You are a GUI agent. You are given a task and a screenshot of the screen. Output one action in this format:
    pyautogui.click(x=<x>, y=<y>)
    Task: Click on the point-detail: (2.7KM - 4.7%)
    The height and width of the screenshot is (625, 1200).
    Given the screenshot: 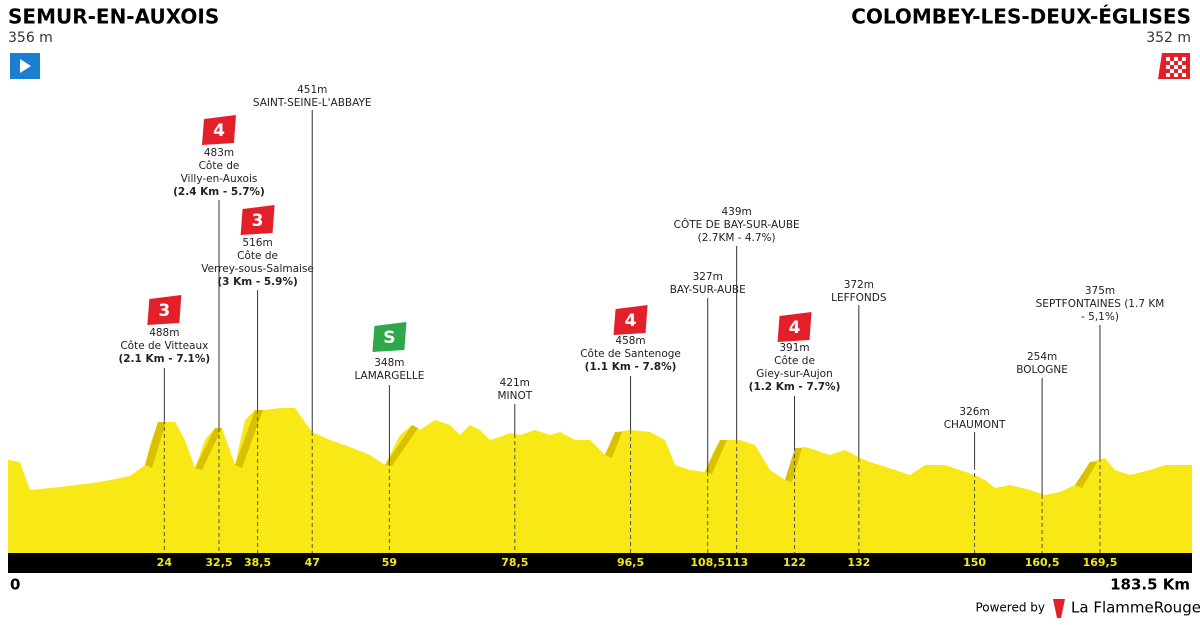 What is the action you would take?
    pyautogui.click(x=737, y=238)
    